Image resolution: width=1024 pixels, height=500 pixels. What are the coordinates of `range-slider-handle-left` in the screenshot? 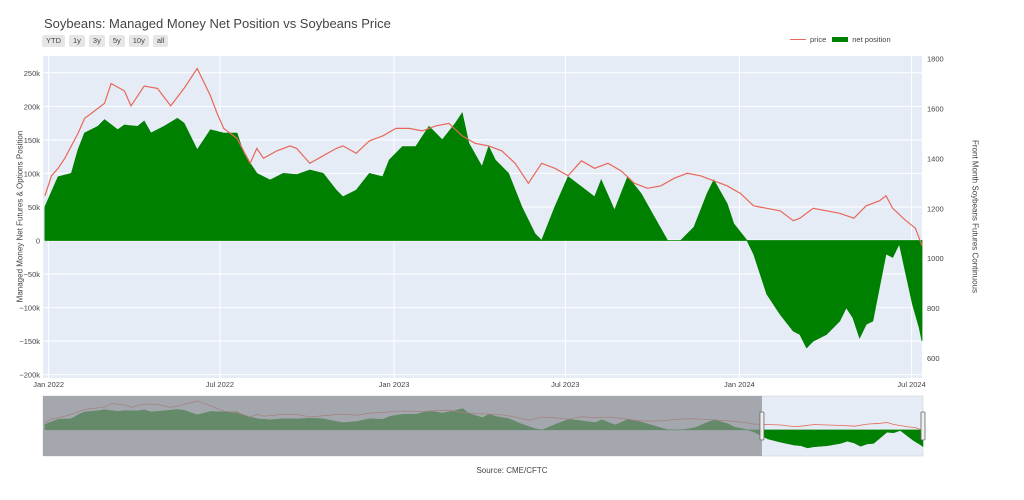 It's located at (762, 426).